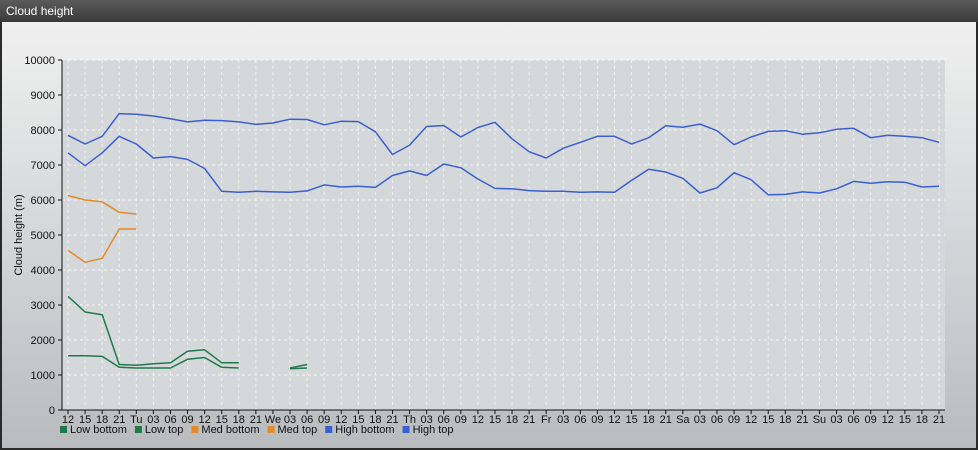 This screenshot has height=450, width=978. I want to click on x-tick-label: Sa, so click(683, 420).